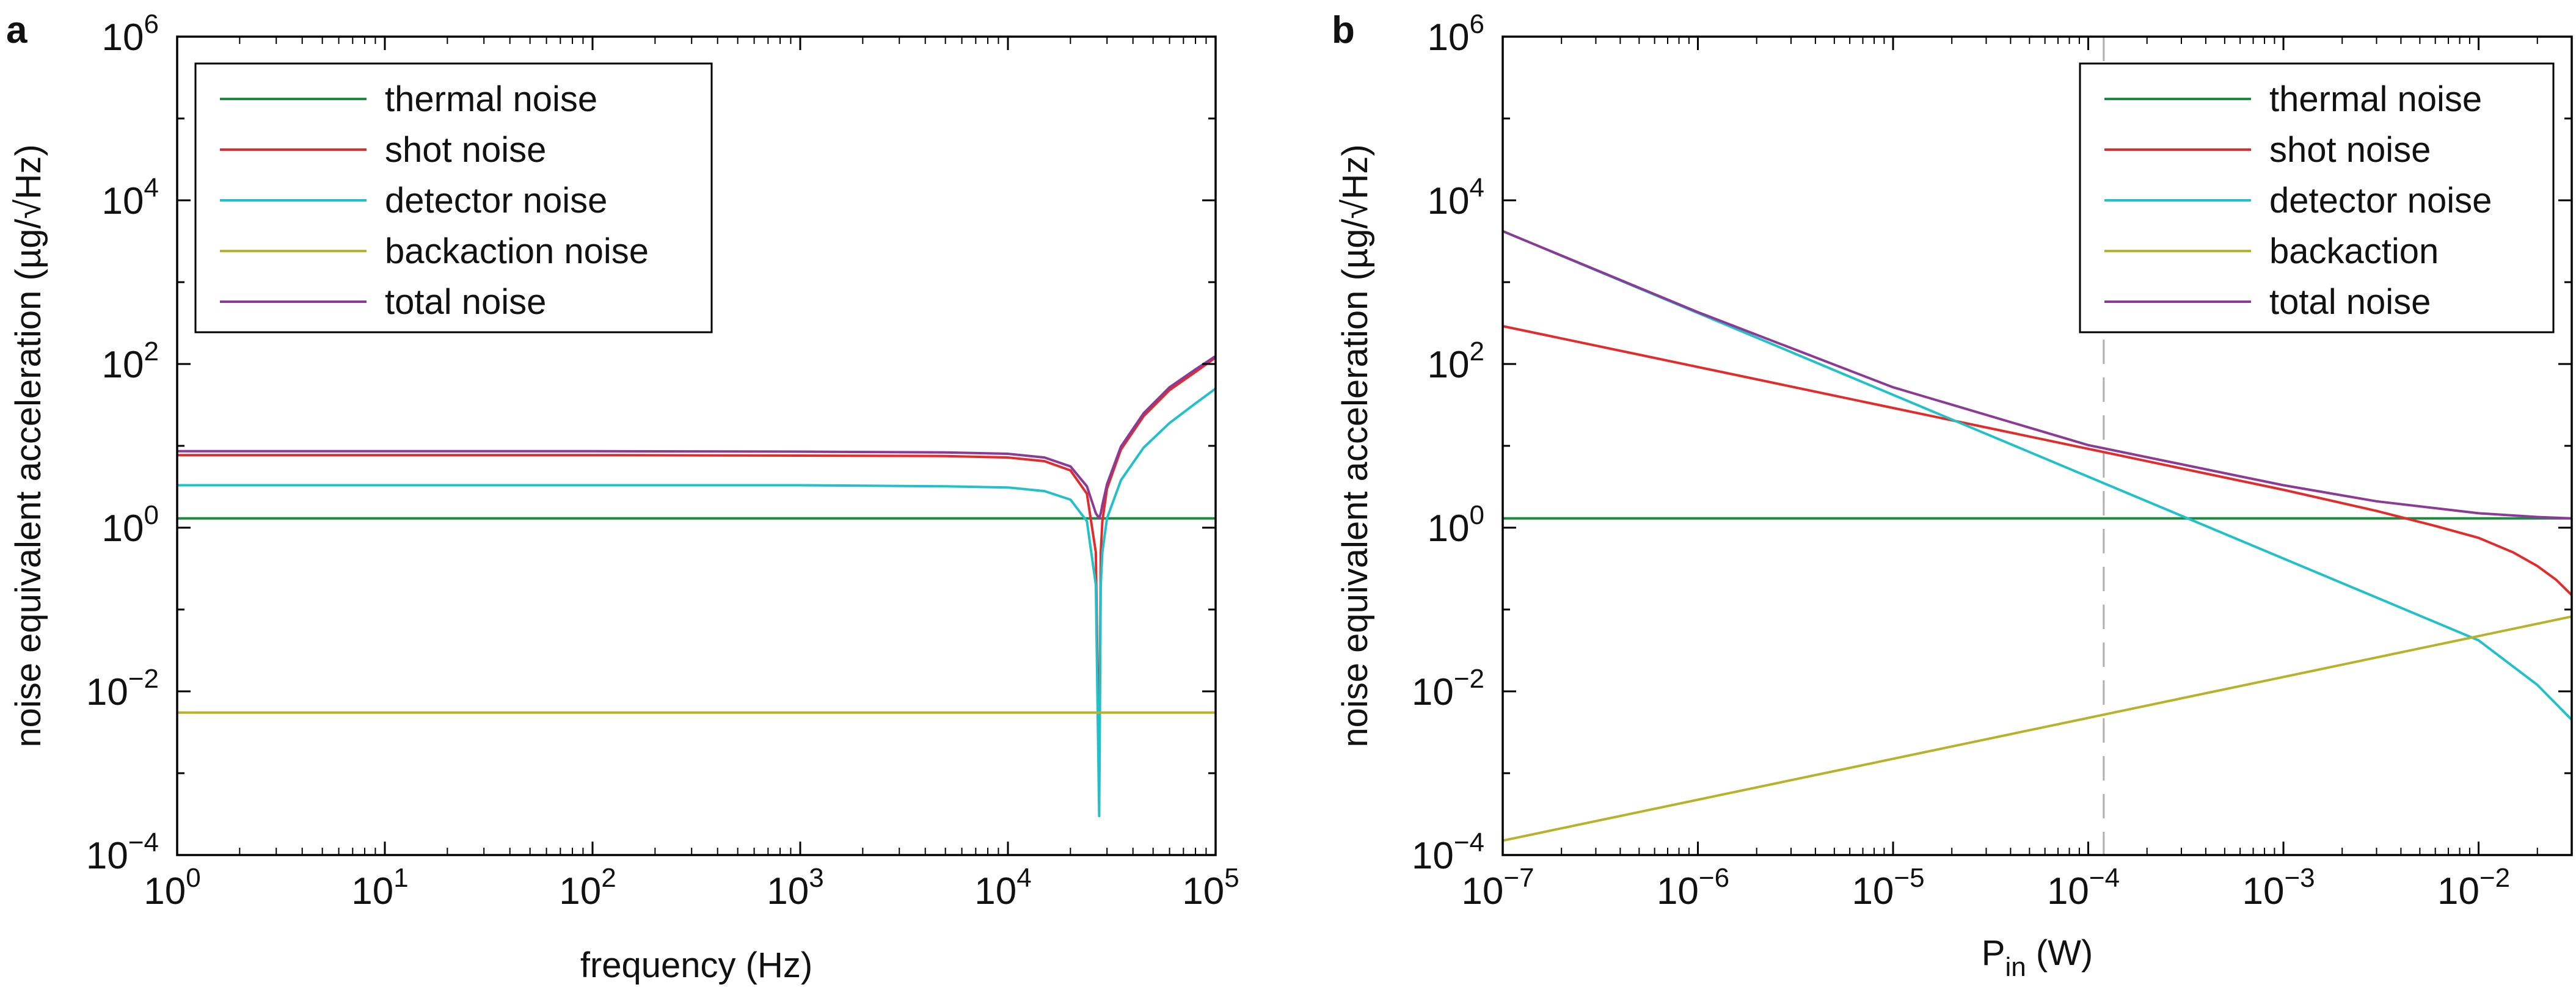  What do you see at coordinates (1497, 887) in the screenshot?
I see `x-tick-label: 10⁻⁷` at bounding box center [1497, 887].